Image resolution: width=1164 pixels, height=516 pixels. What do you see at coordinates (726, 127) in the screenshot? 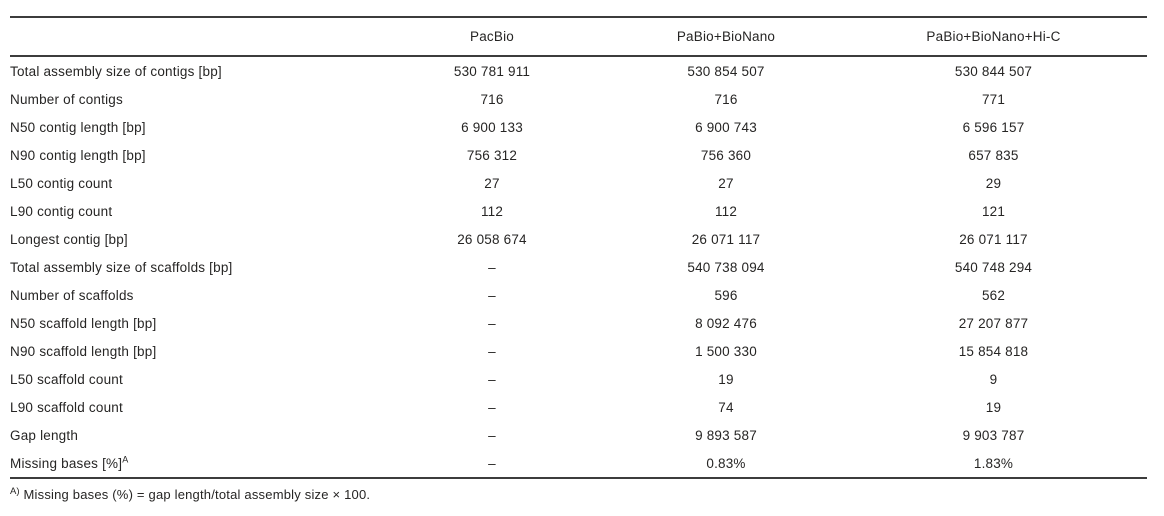
I see `cell-value: 6 900 743` at bounding box center [726, 127].